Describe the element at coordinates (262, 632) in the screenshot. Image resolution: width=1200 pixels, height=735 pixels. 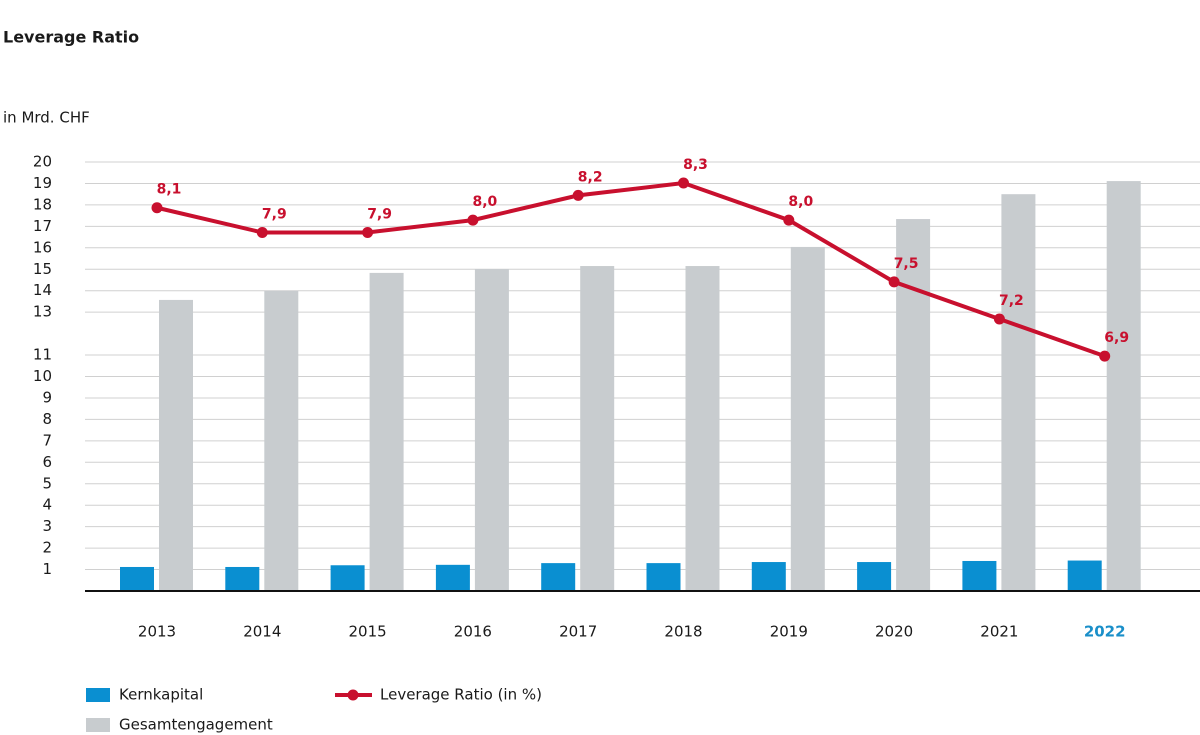
I see `x-tick-label: 2014` at that location.